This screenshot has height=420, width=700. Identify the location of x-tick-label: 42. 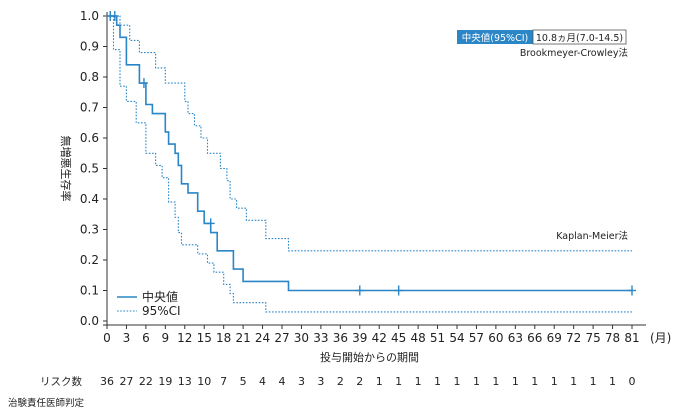
(379, 338).